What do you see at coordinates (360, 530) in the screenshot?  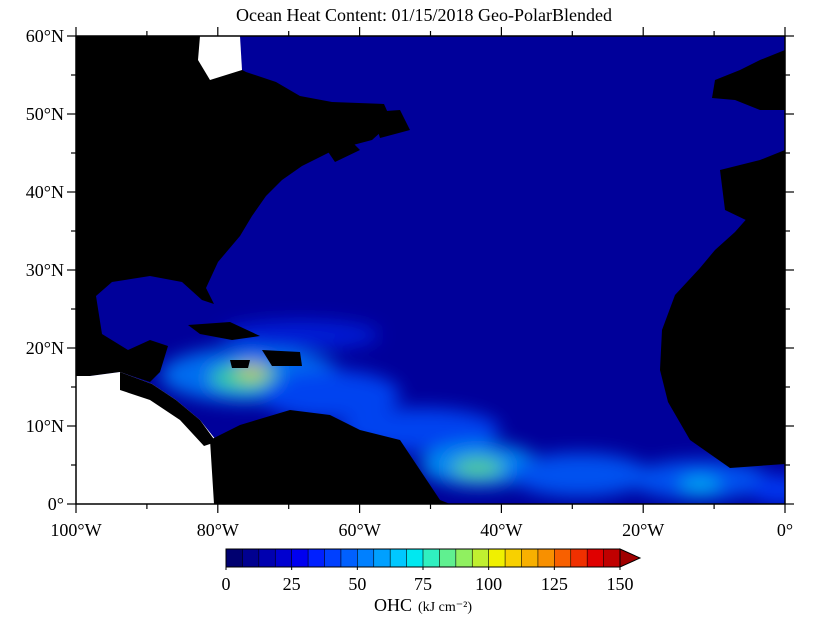 I see `x-tick-label: 60°W` at bounding box center [360, 530].